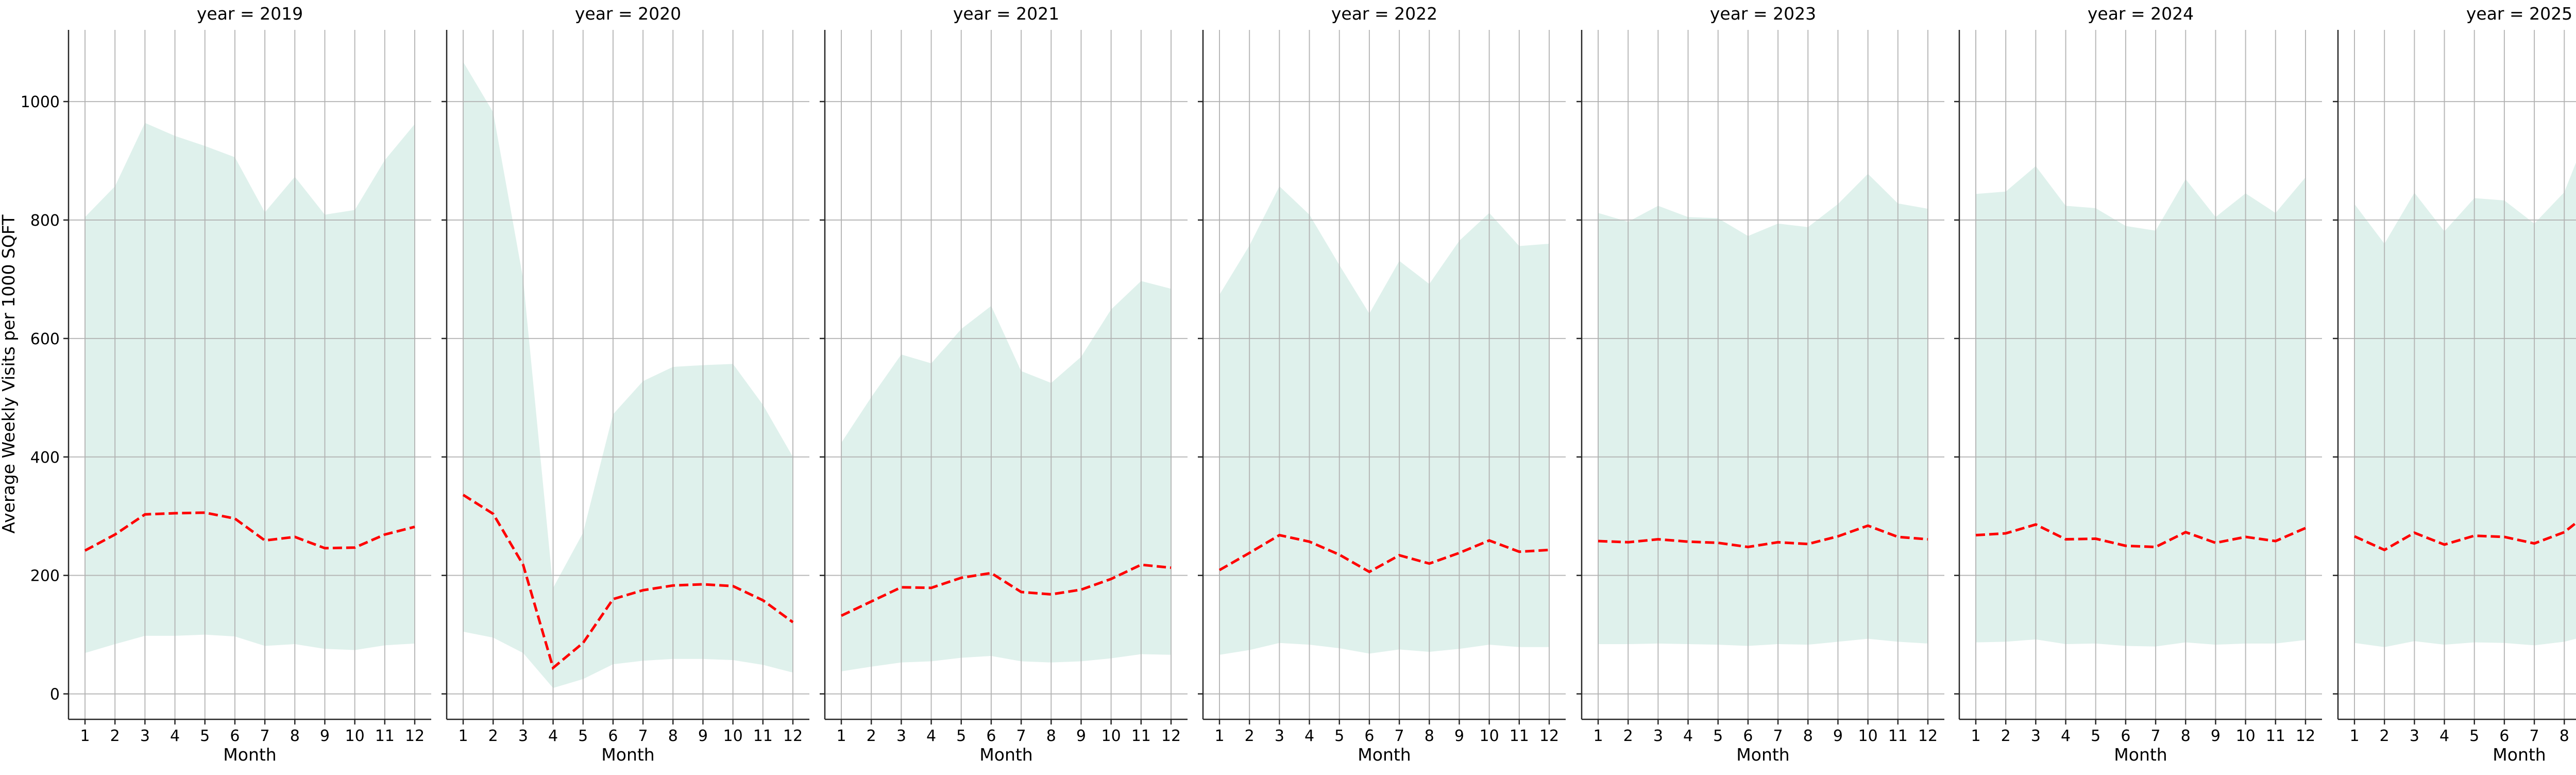  I want to click on panel-title: year = 2025, so click(2519, 14).